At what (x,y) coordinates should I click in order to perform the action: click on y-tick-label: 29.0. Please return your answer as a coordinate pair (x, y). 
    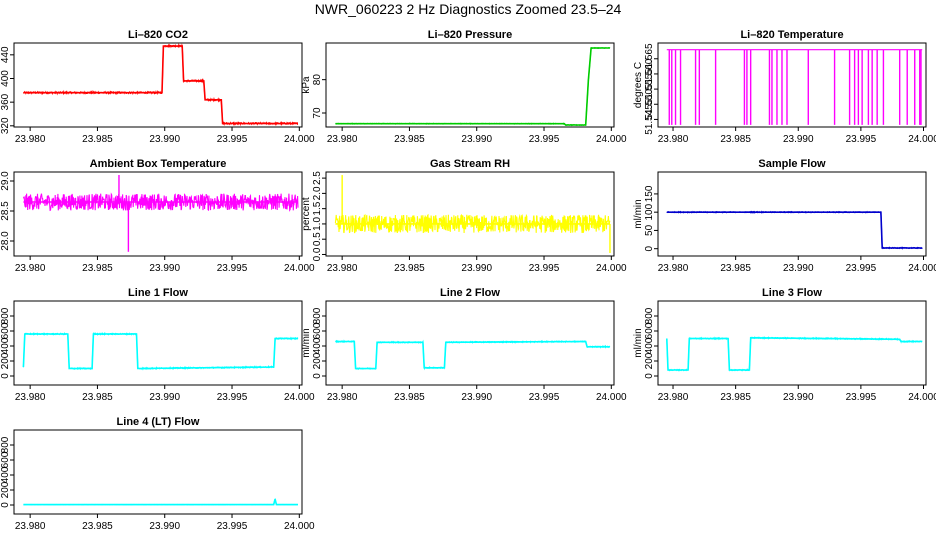
    Looking at the image, I should click on (5, 181).